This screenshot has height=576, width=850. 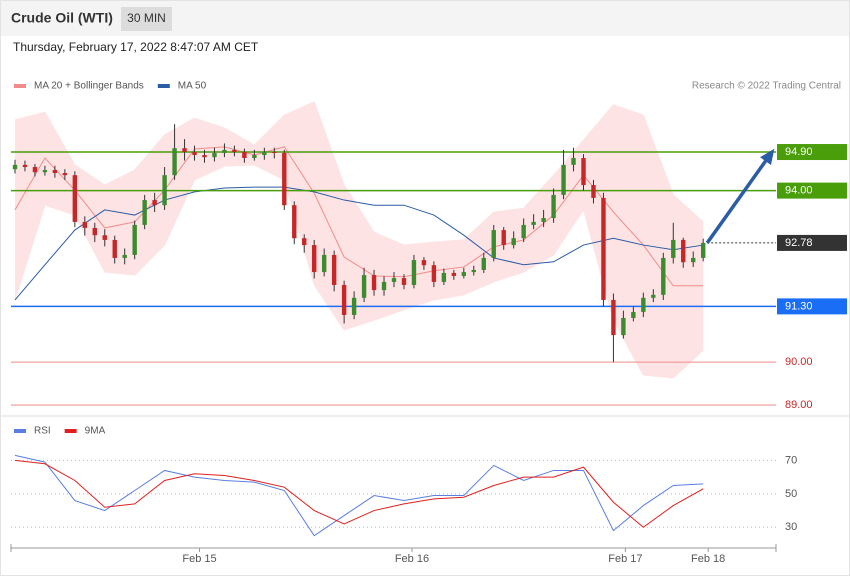 I want to click on level-label: 94.90, so click(x=799, y=152).